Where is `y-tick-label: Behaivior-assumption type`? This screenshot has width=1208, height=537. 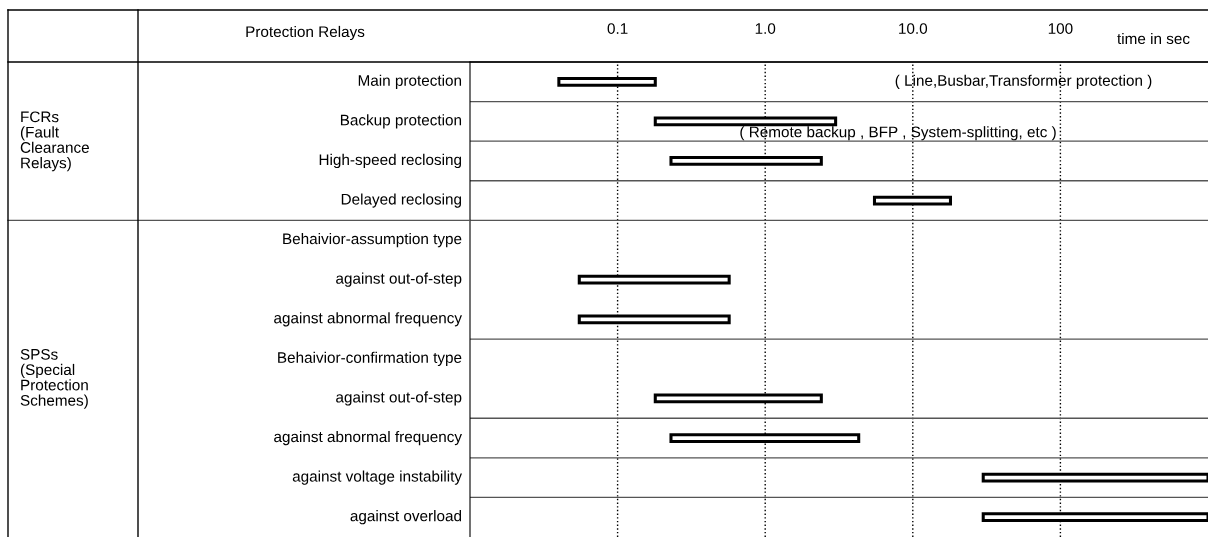 y-tick-label: Behaivior-assumption type is located at coordinates (372, 240).